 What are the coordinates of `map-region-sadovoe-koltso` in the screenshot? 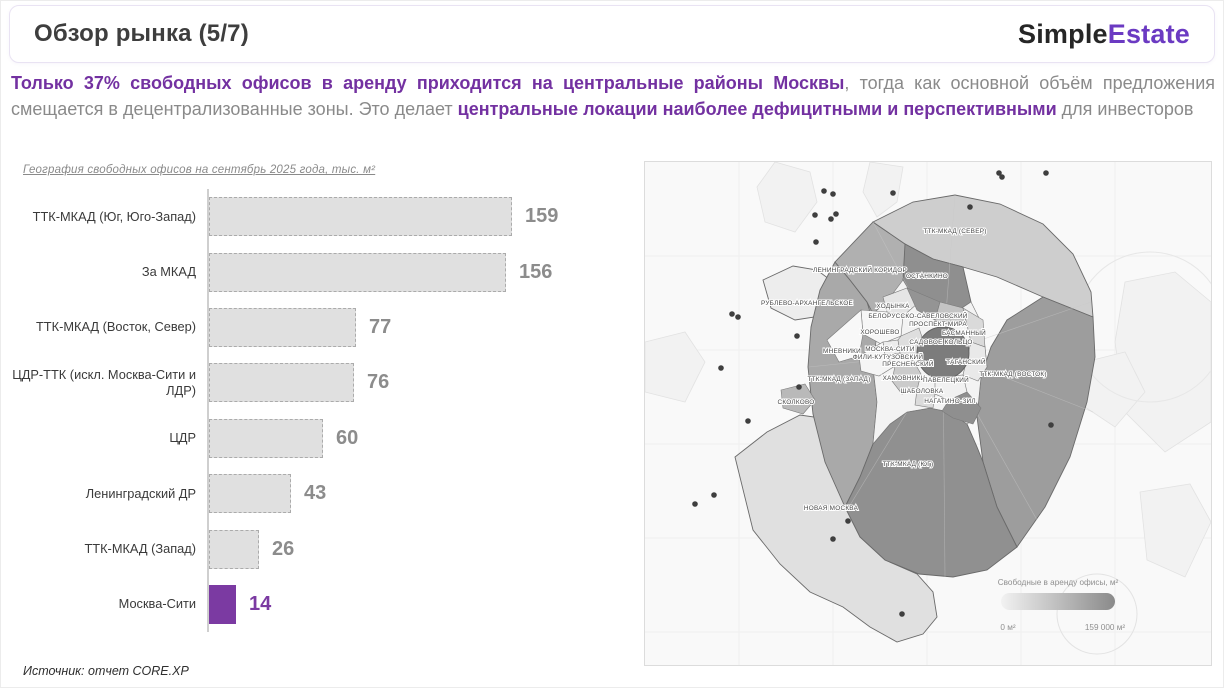 It's located at (943, 353).